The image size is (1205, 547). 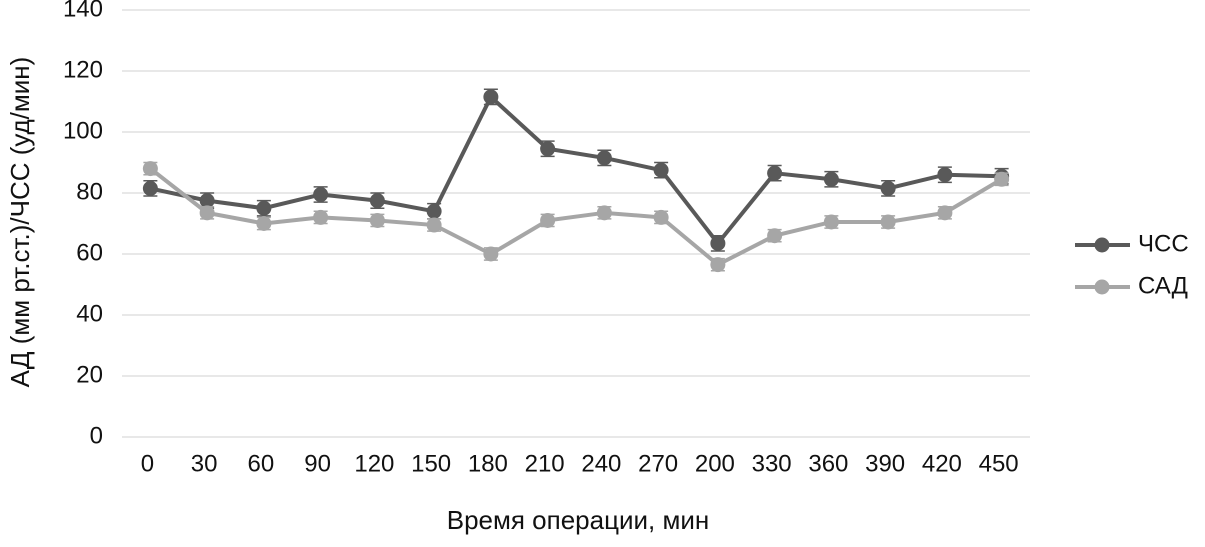 What do you see at coordinates (999, 463) in the screenshot?
I see `x-tick-label: 450` at bounding box center [999, 463].